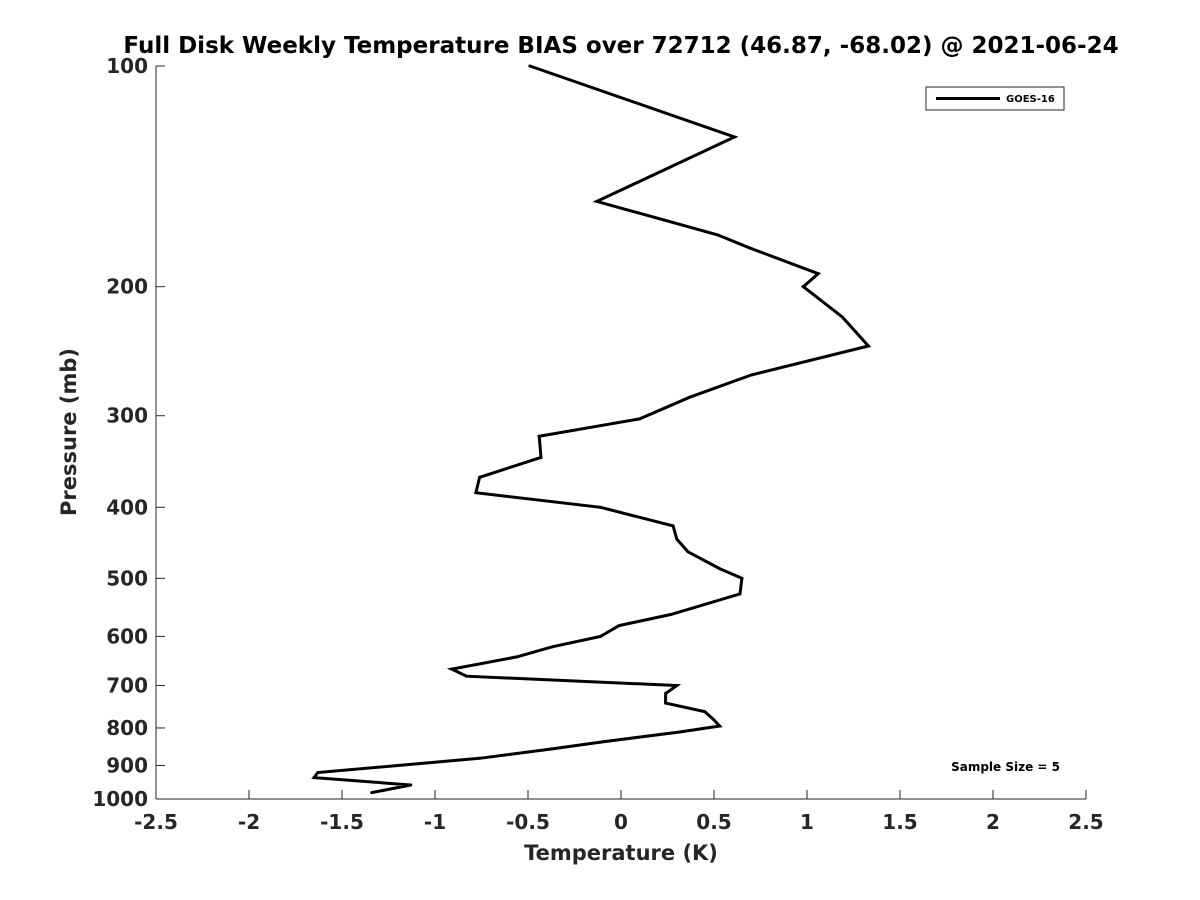 The image size is (1200, 900). Describe the element at coordinates (127, 765) in the screenshot. I see `y-tick-label: 900` at that location.